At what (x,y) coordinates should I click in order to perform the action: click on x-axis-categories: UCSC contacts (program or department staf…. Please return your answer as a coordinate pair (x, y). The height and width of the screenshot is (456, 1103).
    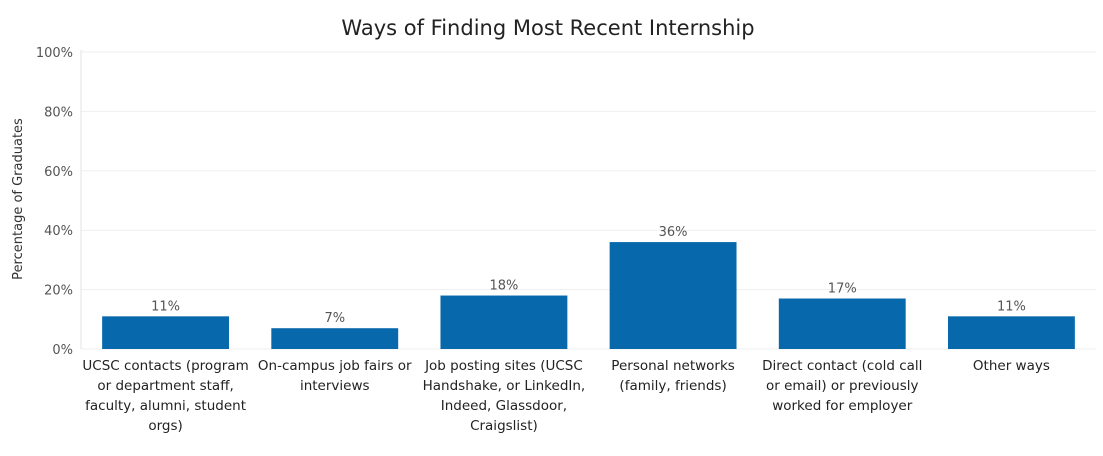
    Looking at the image, I should click on (565, 396).